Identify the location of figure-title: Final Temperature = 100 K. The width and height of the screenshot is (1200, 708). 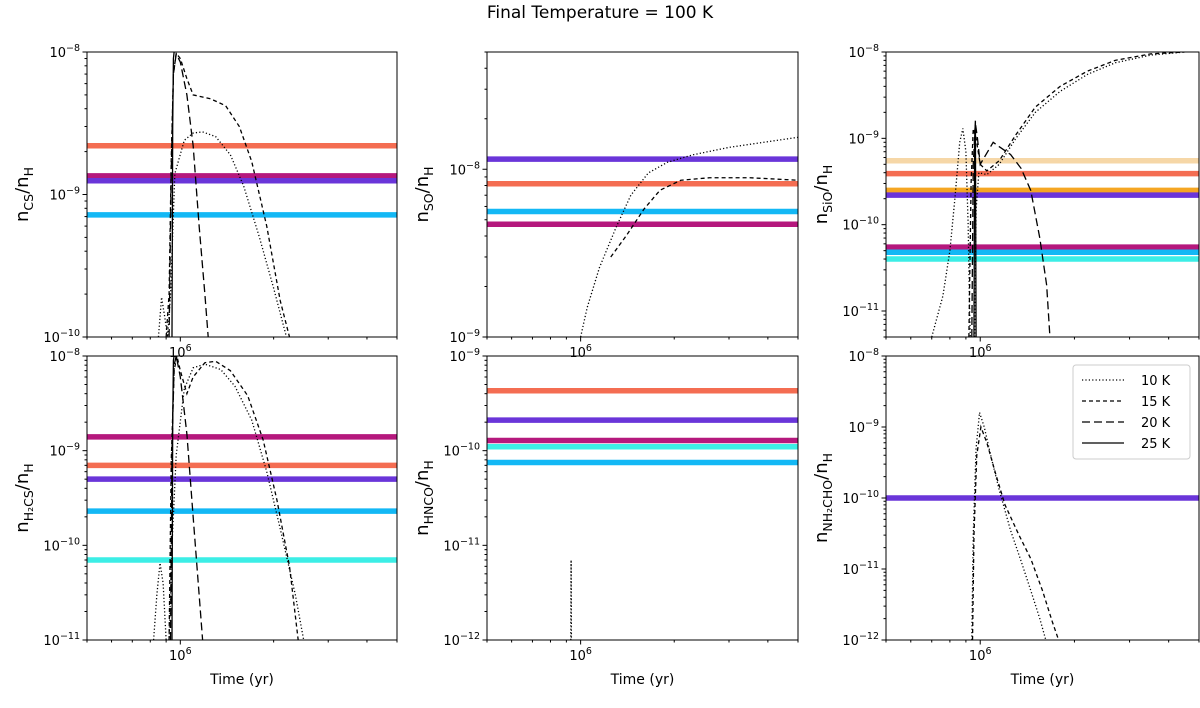
(600, 13).